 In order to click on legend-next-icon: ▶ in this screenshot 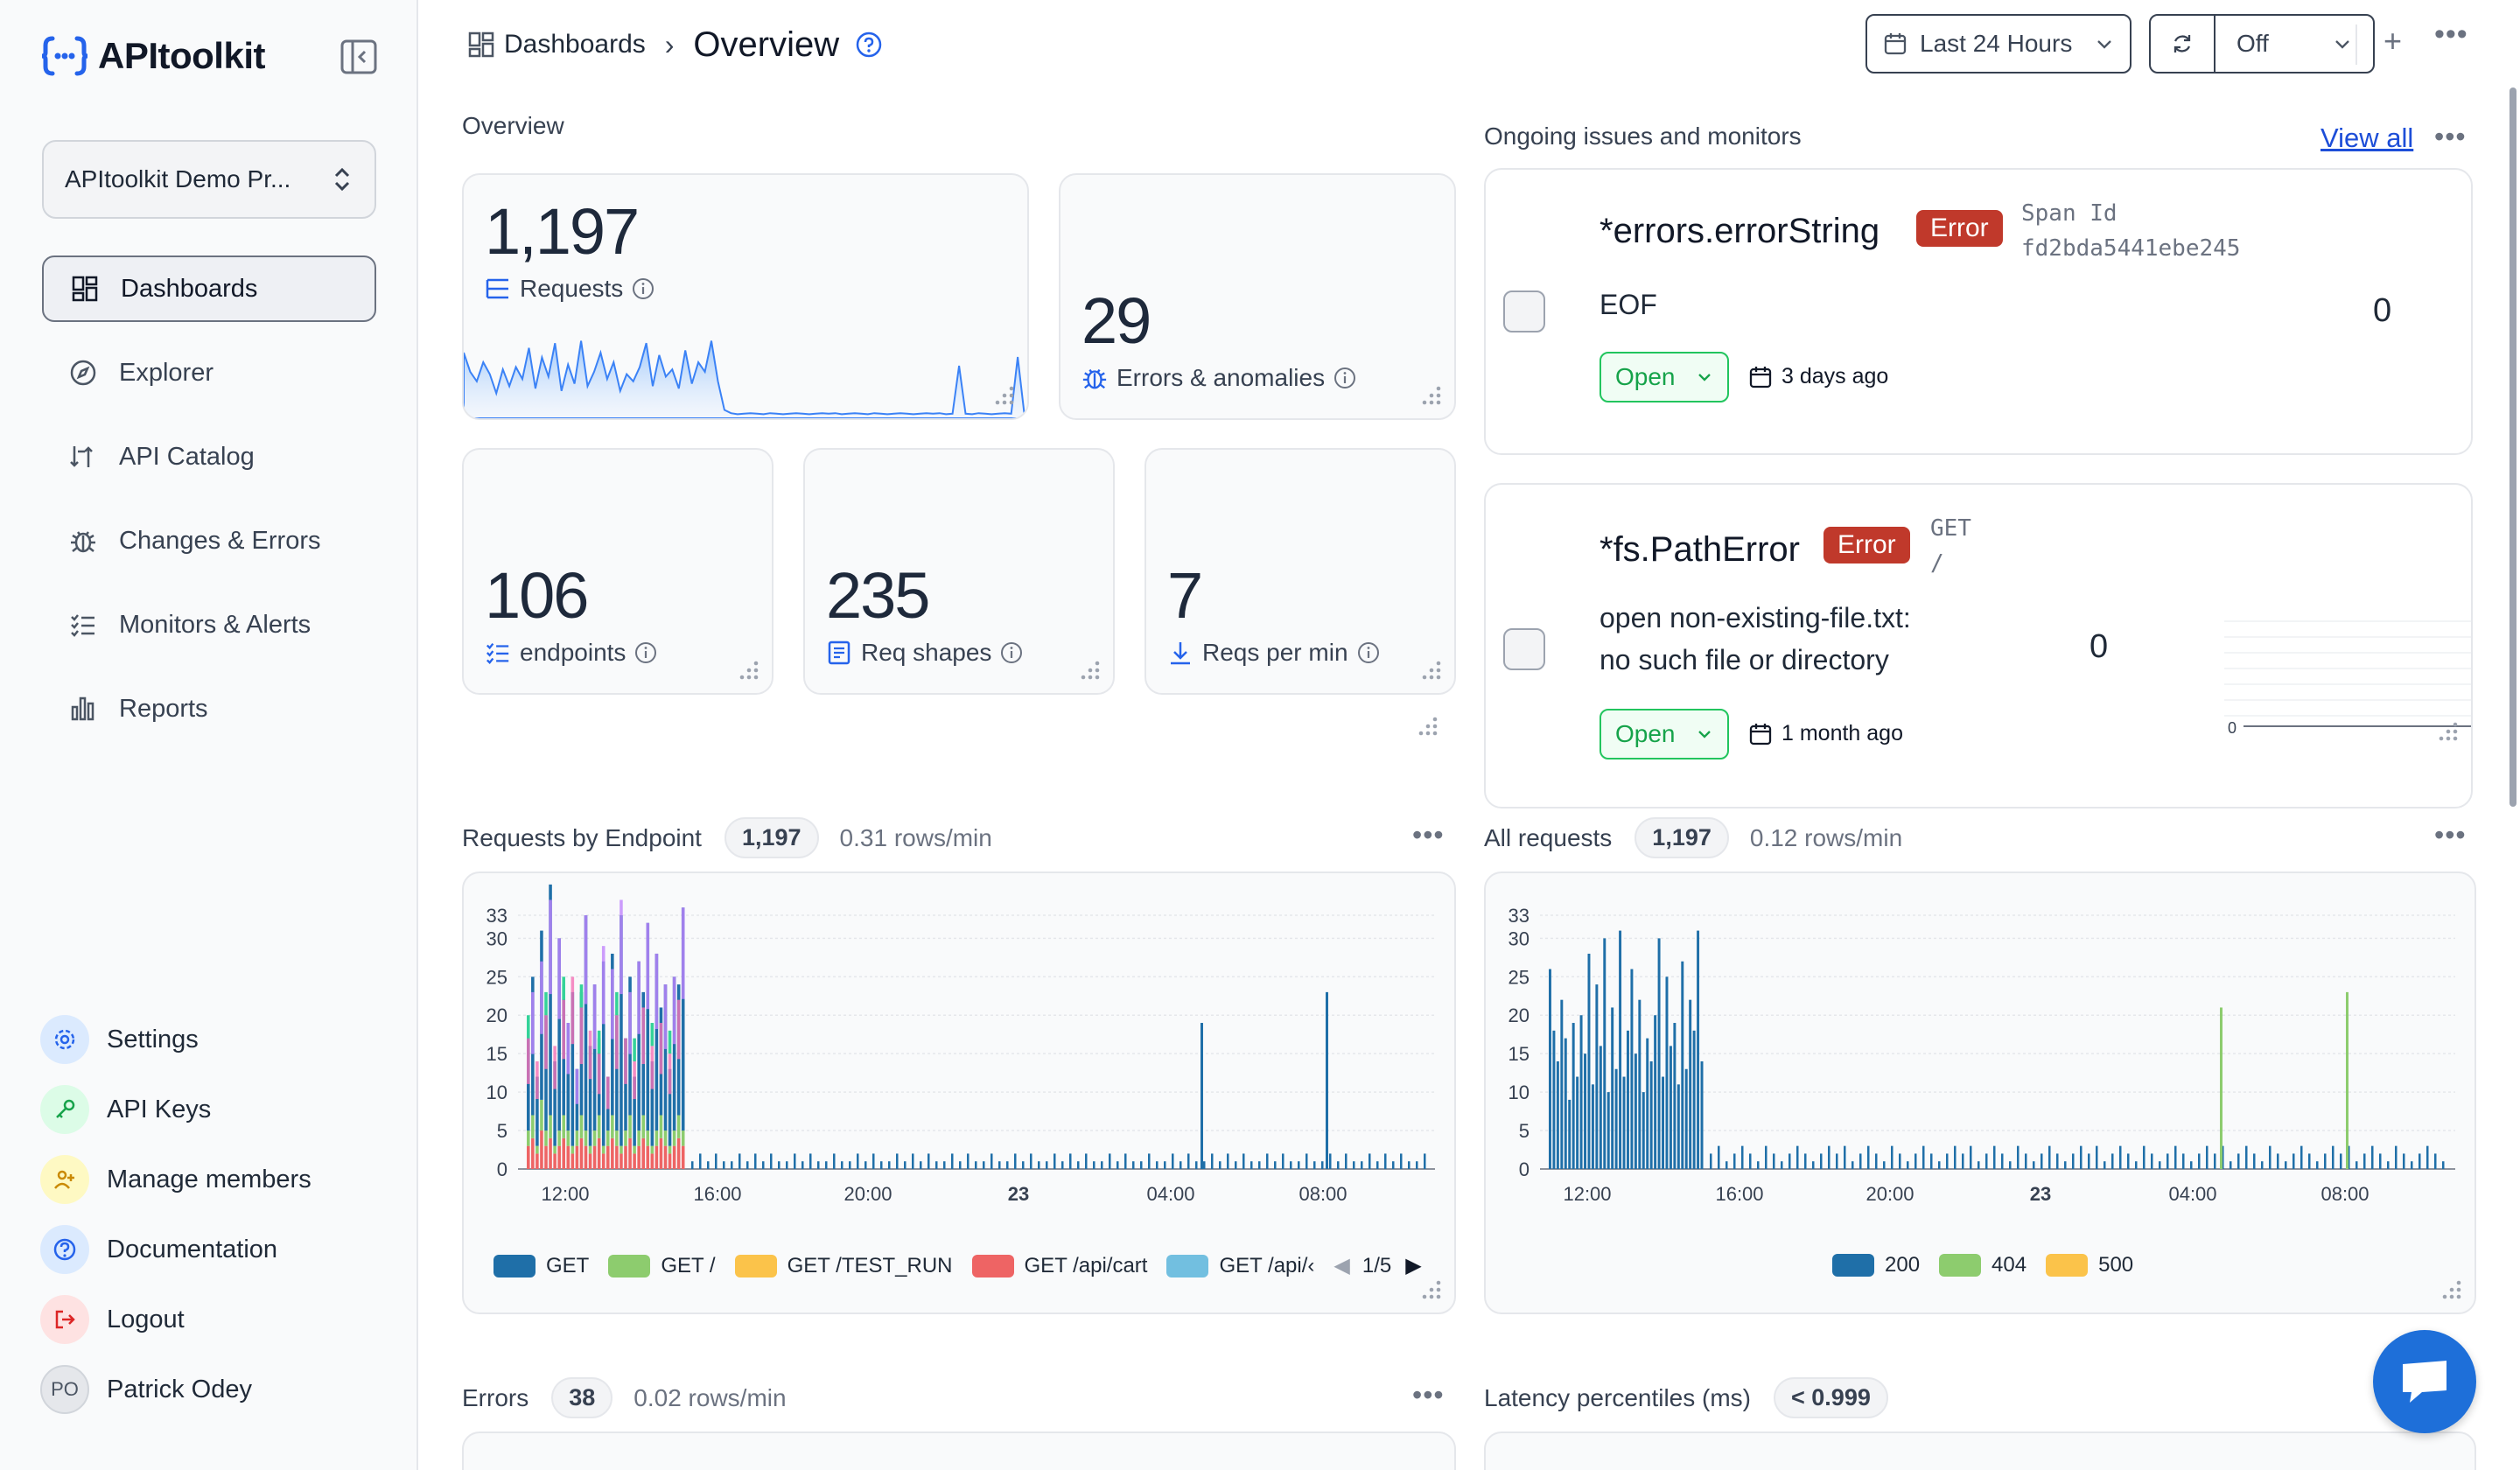, I will do `click(1413, 1266)`.